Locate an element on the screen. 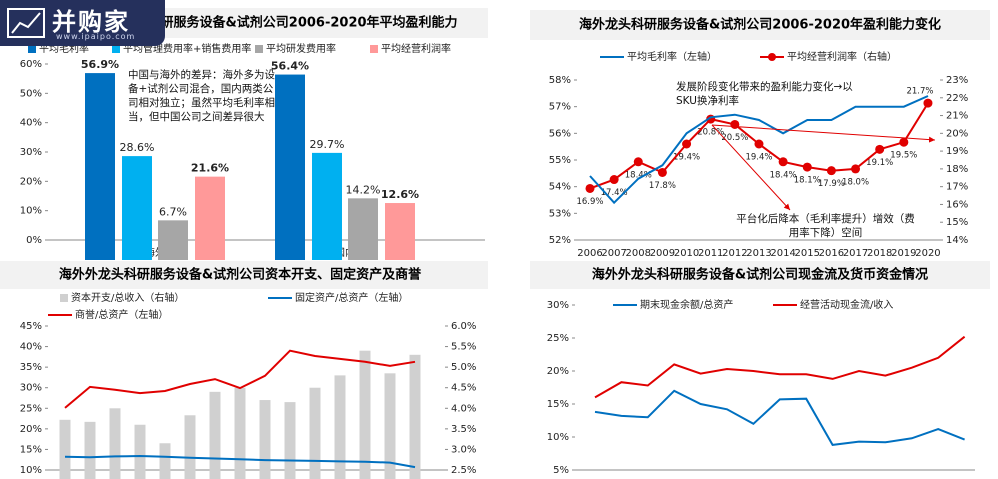 This screenshot has width=998, height=479. value-label: 56.9% is located at coordinates (100, 64).